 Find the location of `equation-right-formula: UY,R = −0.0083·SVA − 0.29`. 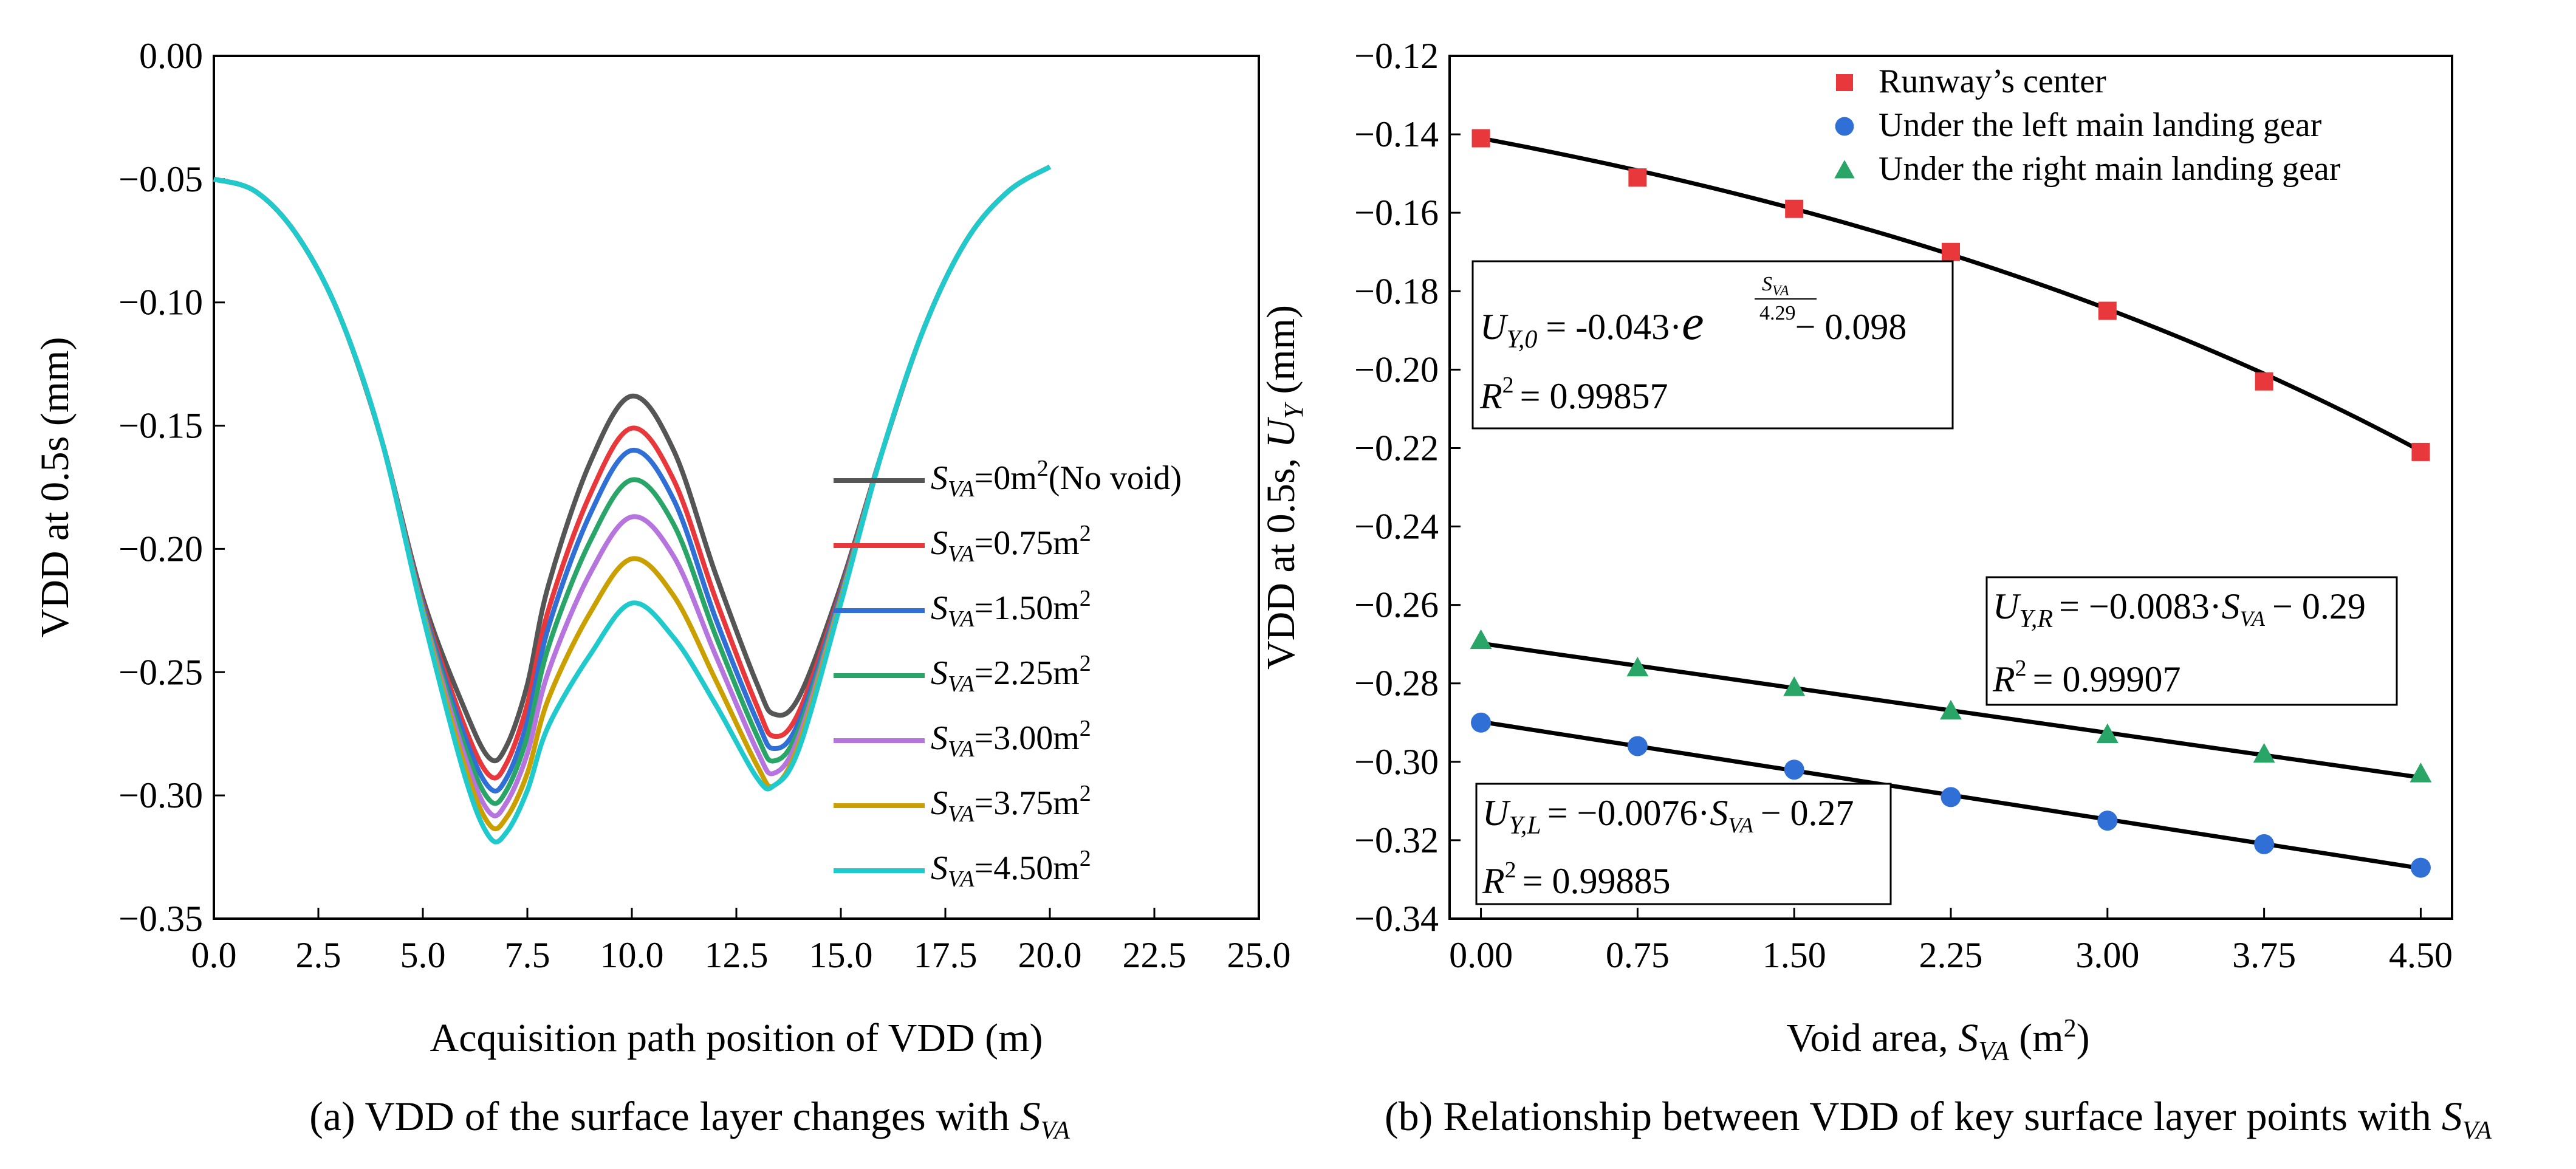

equation-right-formula: UY,R = −0.0083·SVA − 0.29 is located at coordinates (2179, 609).